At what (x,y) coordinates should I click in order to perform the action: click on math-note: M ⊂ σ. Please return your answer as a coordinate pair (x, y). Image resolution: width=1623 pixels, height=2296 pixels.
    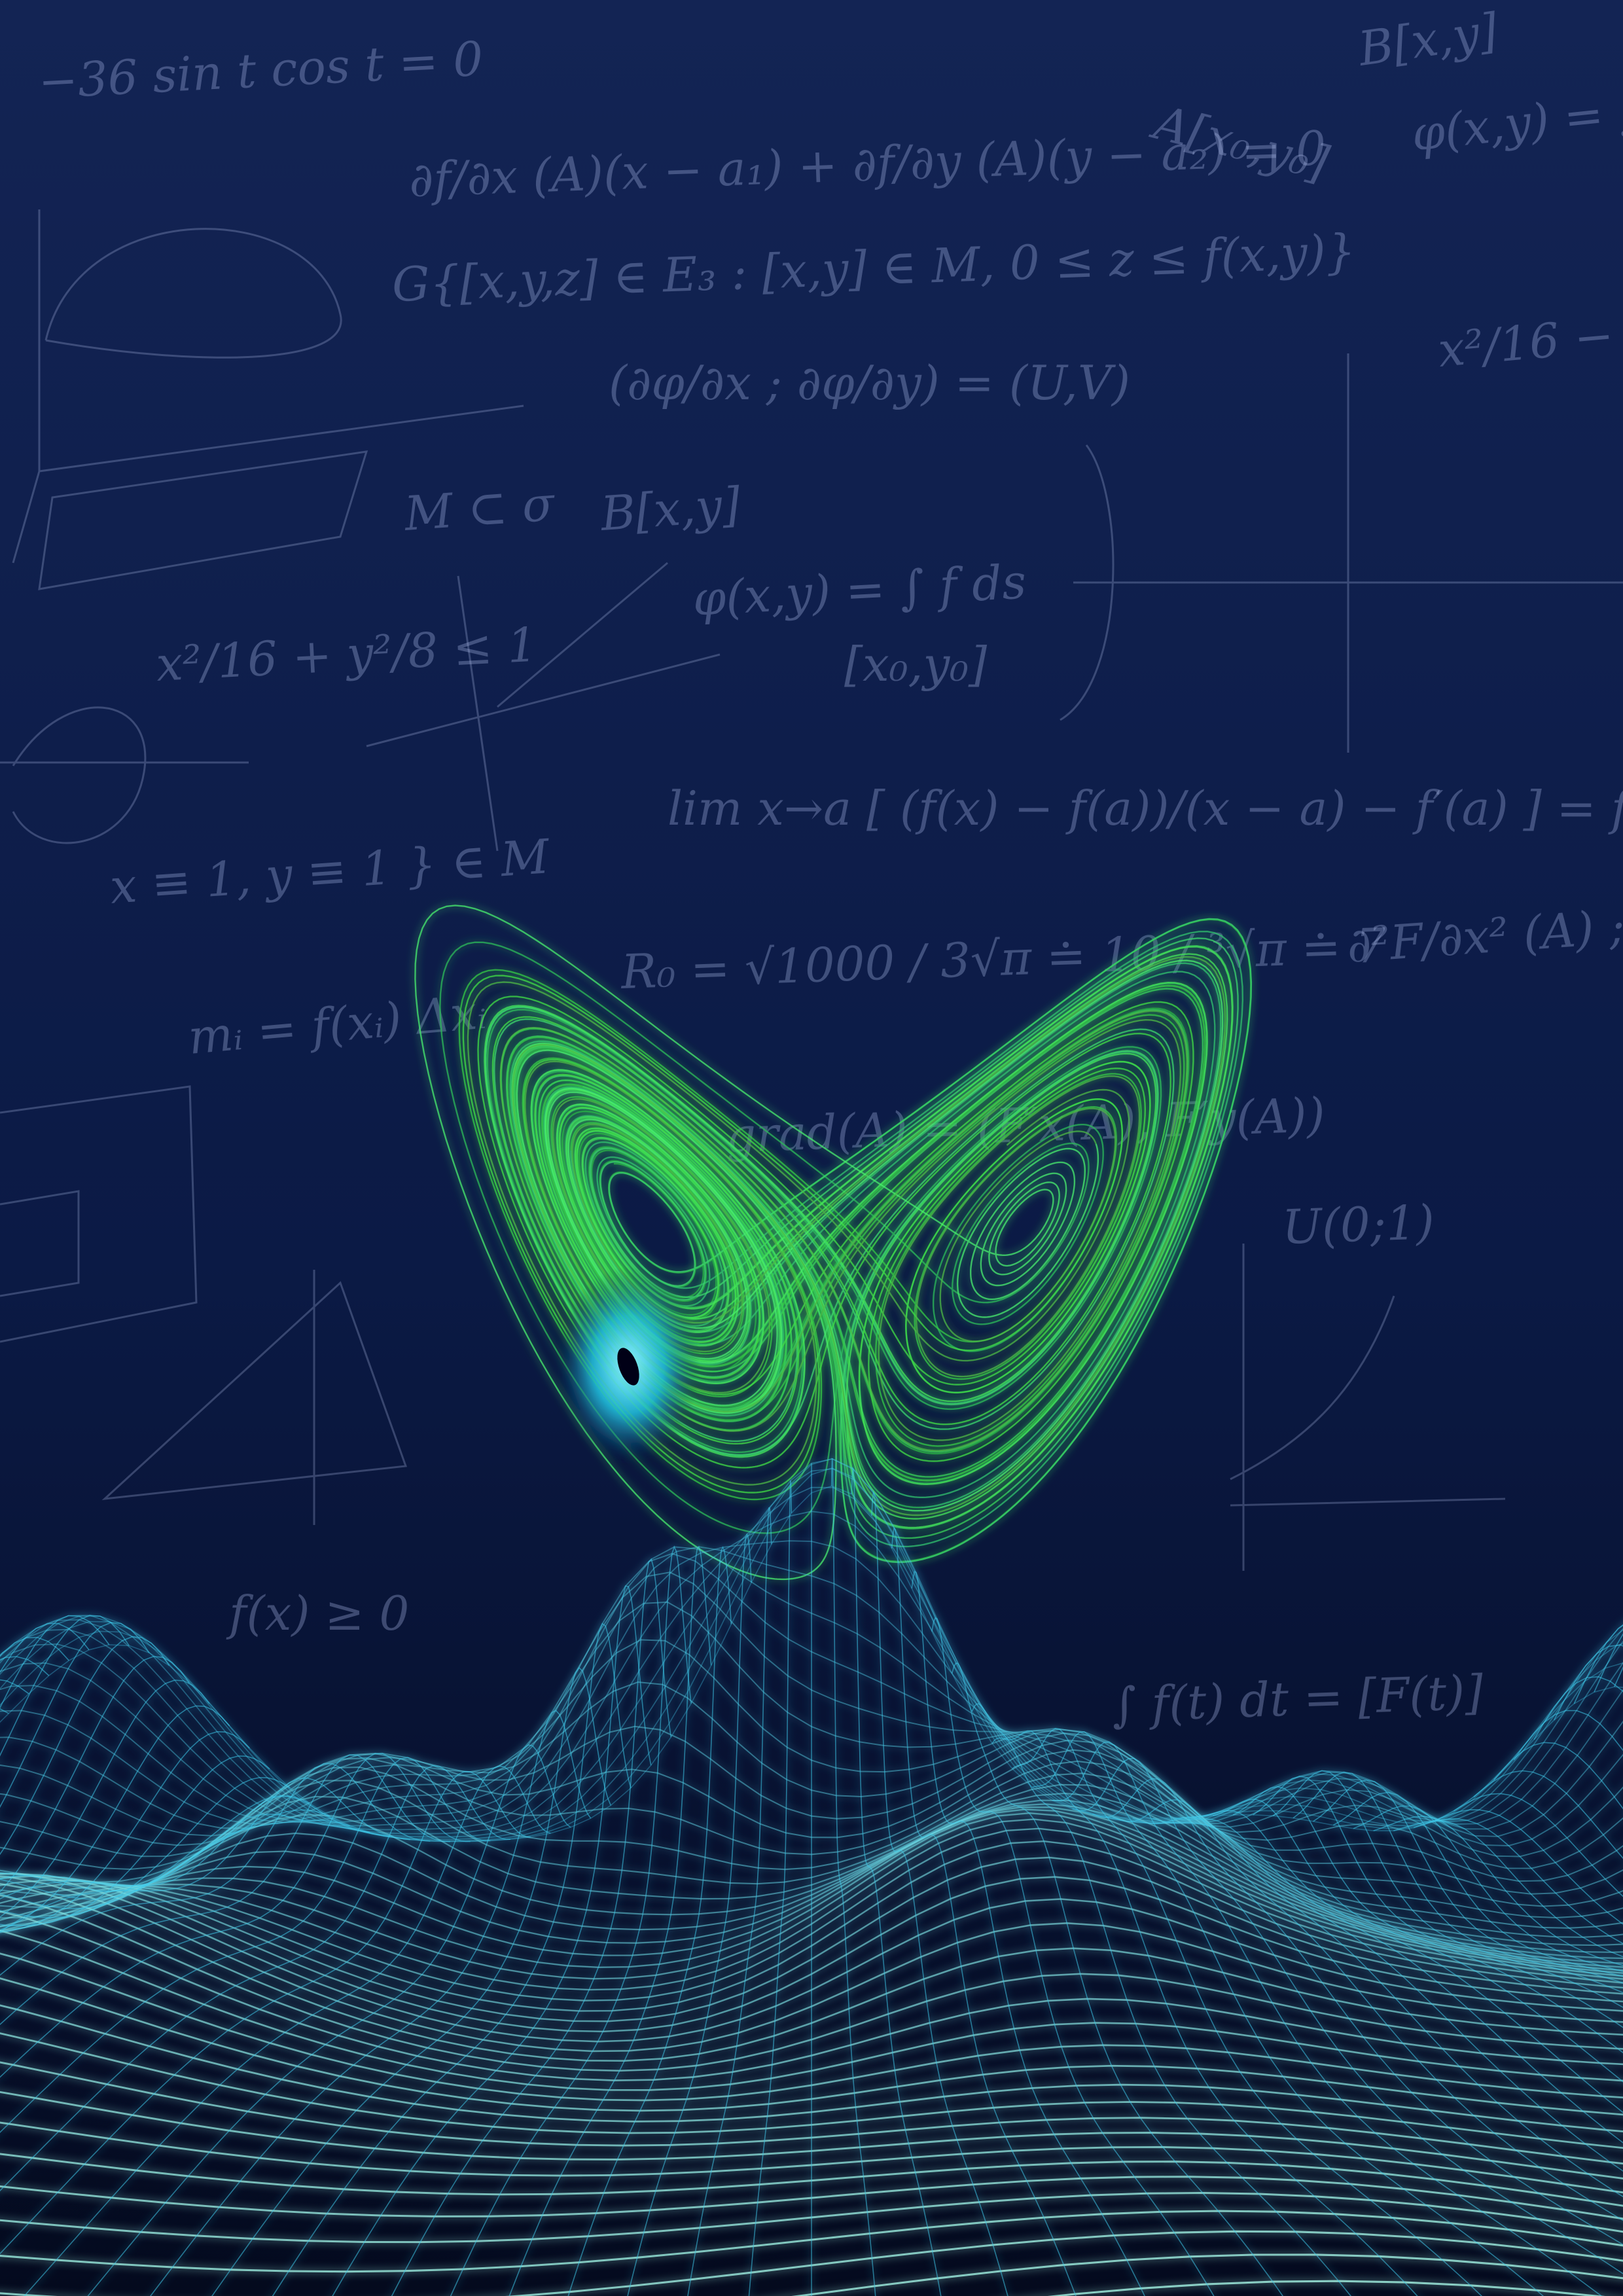
    Looking at the image, I should click on (479, 508).